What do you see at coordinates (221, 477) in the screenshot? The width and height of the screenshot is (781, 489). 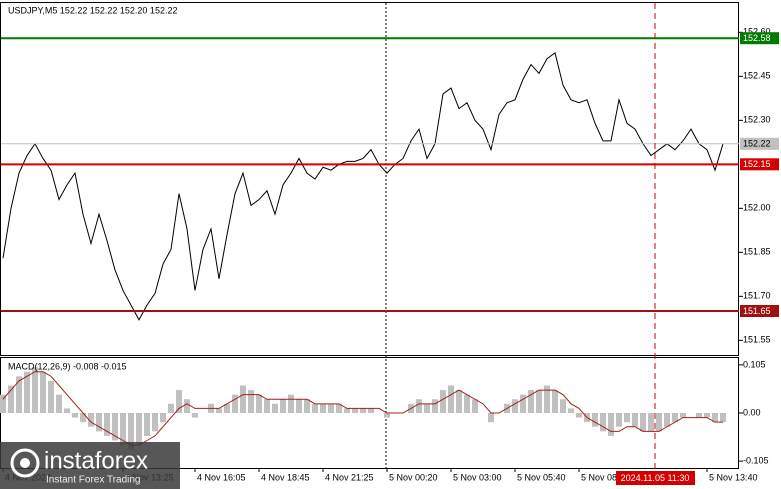 I see `x-tick-label: 4 Nov 16:05` at bounding box center [221, 477].